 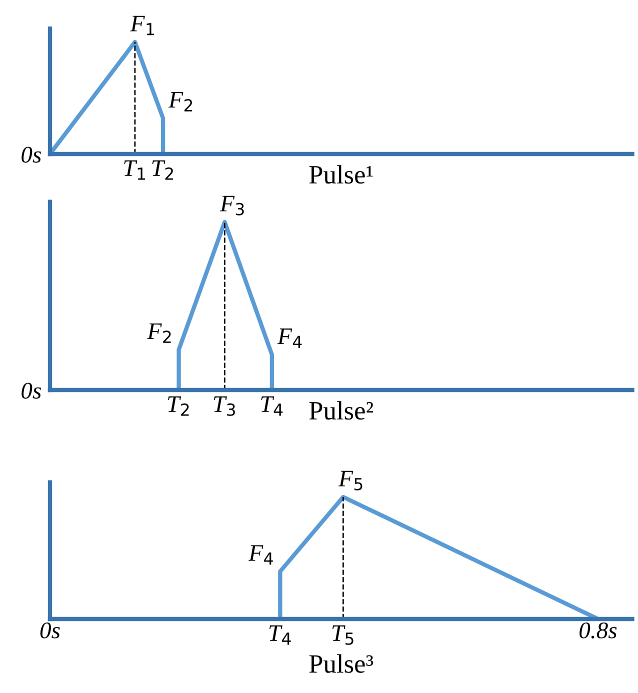 I want to click on annotation: F$_{5}$, so click(x=350, y=480).